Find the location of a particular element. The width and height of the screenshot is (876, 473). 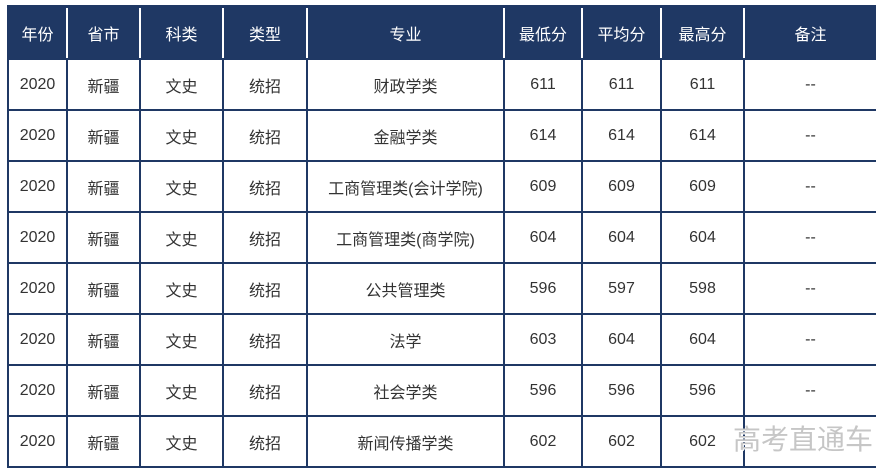

cell-min-score: 609 is located at coordinates (544, 185).